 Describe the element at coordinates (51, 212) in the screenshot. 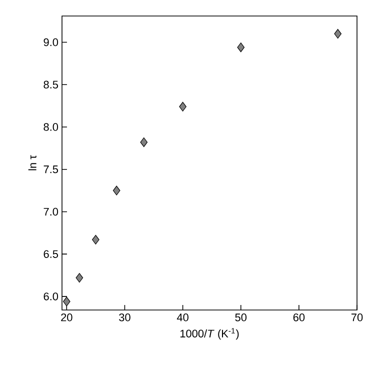

I see `y-tick-label: 7.0` at that location.